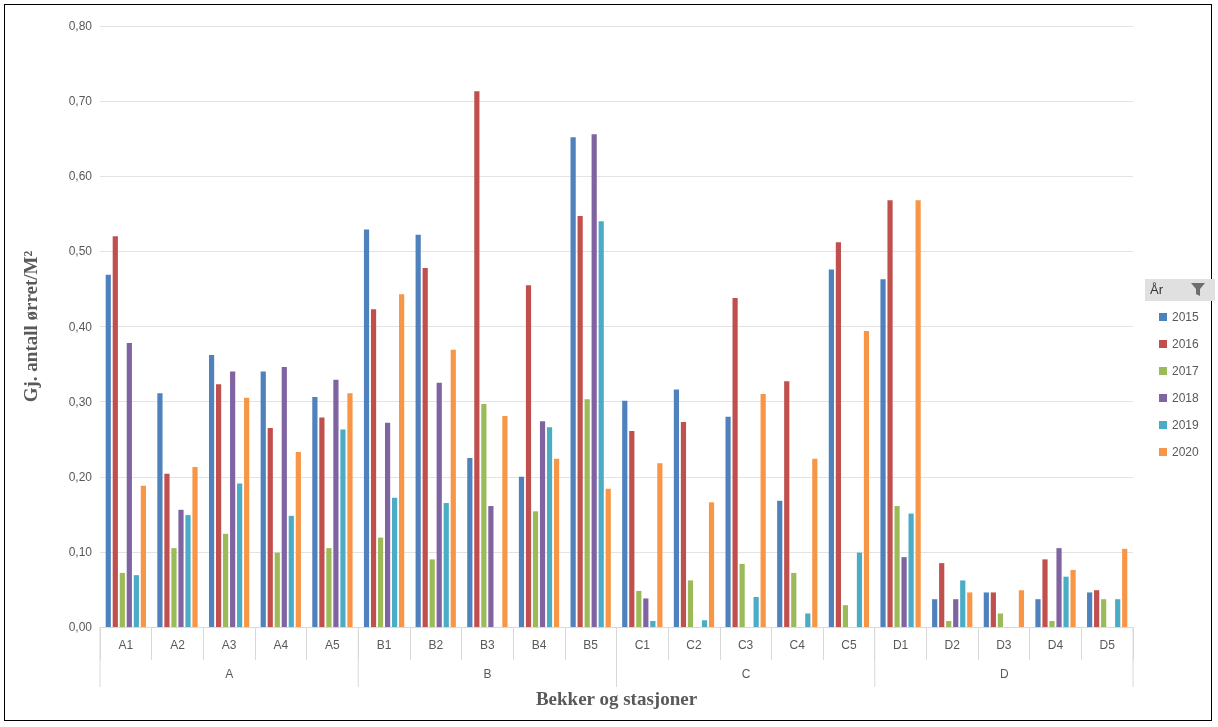 This screenshot has height=727, width=1218. Describe the element at coordinates (80, 476) in the screenshot. I see `y-tick-label: 0,20` at that location.